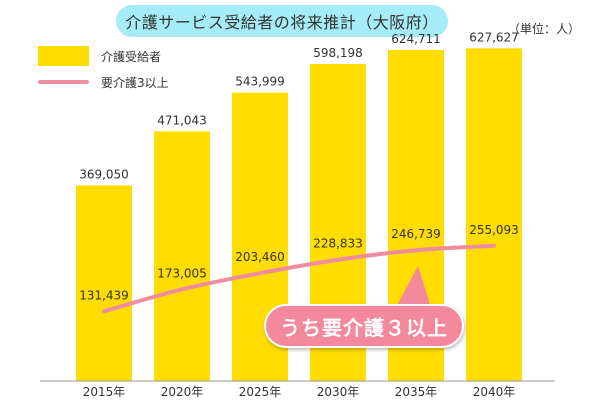  Describe the element at coordinates (282, 21) in the screenshot. I see `chart-title: 介護サービス受給者の将来推計（大阪府）` at that location.